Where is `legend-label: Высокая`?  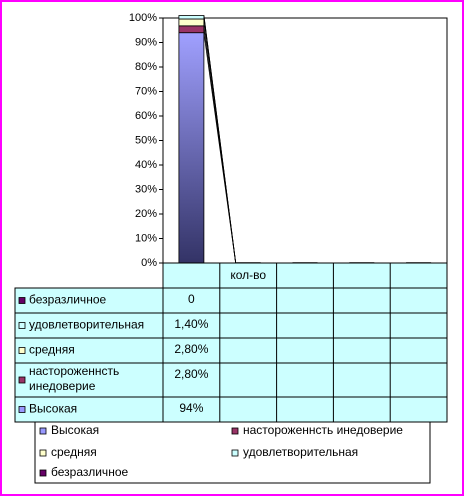
legend-label: Высокая is located at coordinates (75, 430).